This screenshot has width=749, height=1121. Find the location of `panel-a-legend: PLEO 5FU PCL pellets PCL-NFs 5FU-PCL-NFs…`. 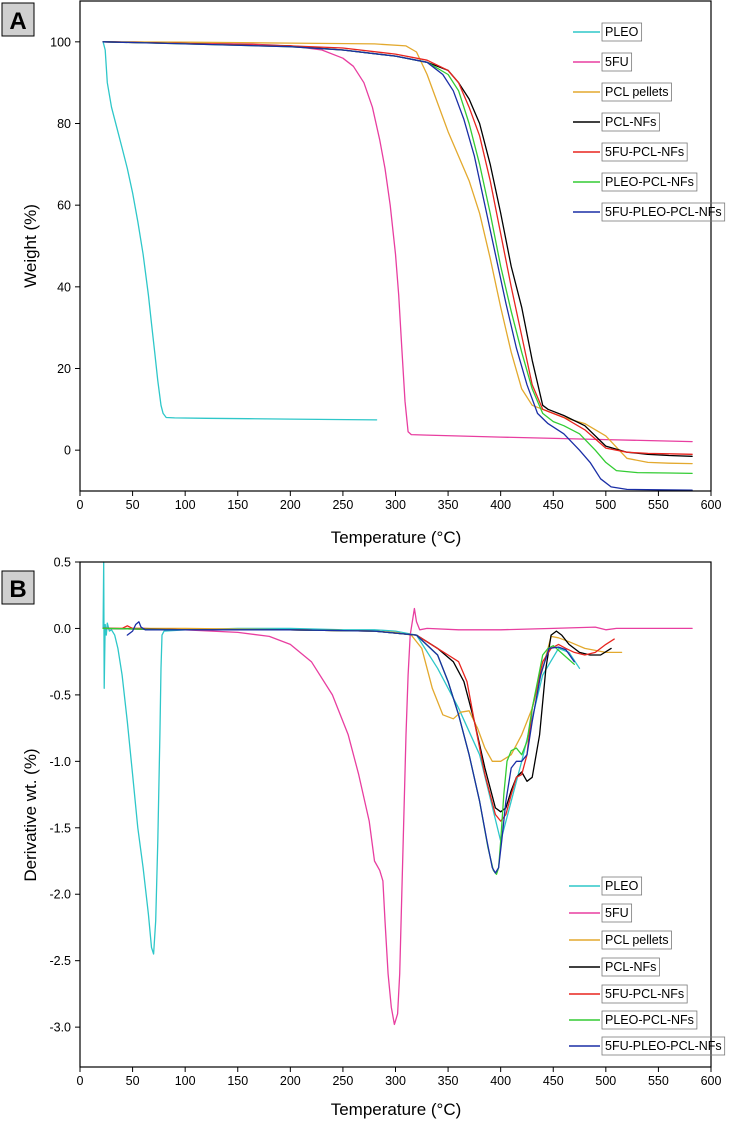

panel-a-legend: PLEO 5FU PCL pellets PCL-NFs 5FU-PCL-NFs… is located at coordinates (649, 122).